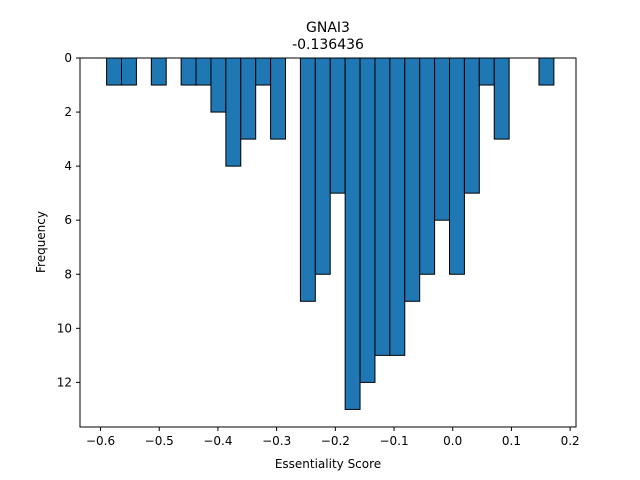 The width and height of the screenshot is (640, 480). What do you see at coordinates (452, 441) in the screenshot?
I see `x-tick-label: 0.0` at bounding box center [452, 441].